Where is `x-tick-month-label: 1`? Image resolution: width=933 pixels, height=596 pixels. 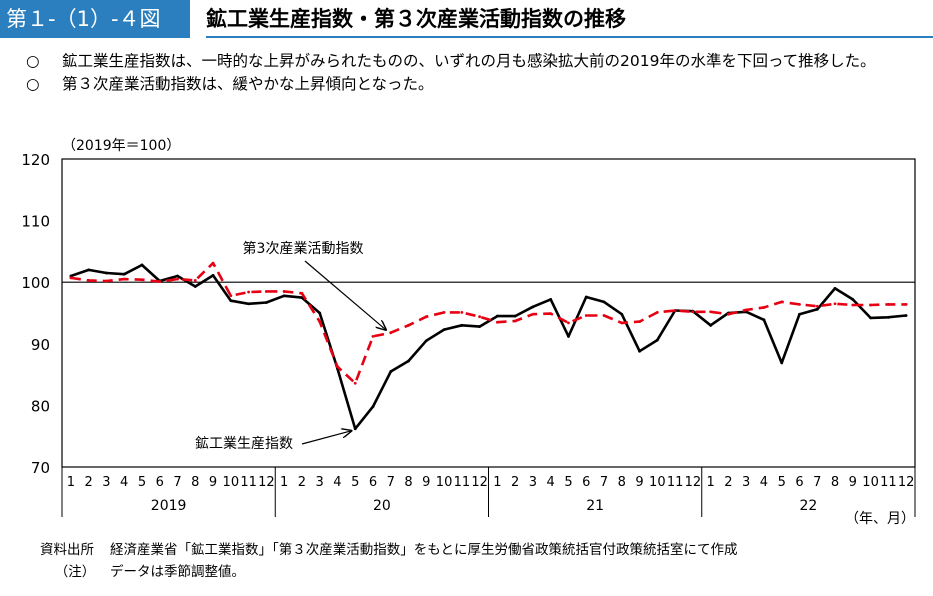
x-tick-month-label: 1 is located at coordinates (497, 482).